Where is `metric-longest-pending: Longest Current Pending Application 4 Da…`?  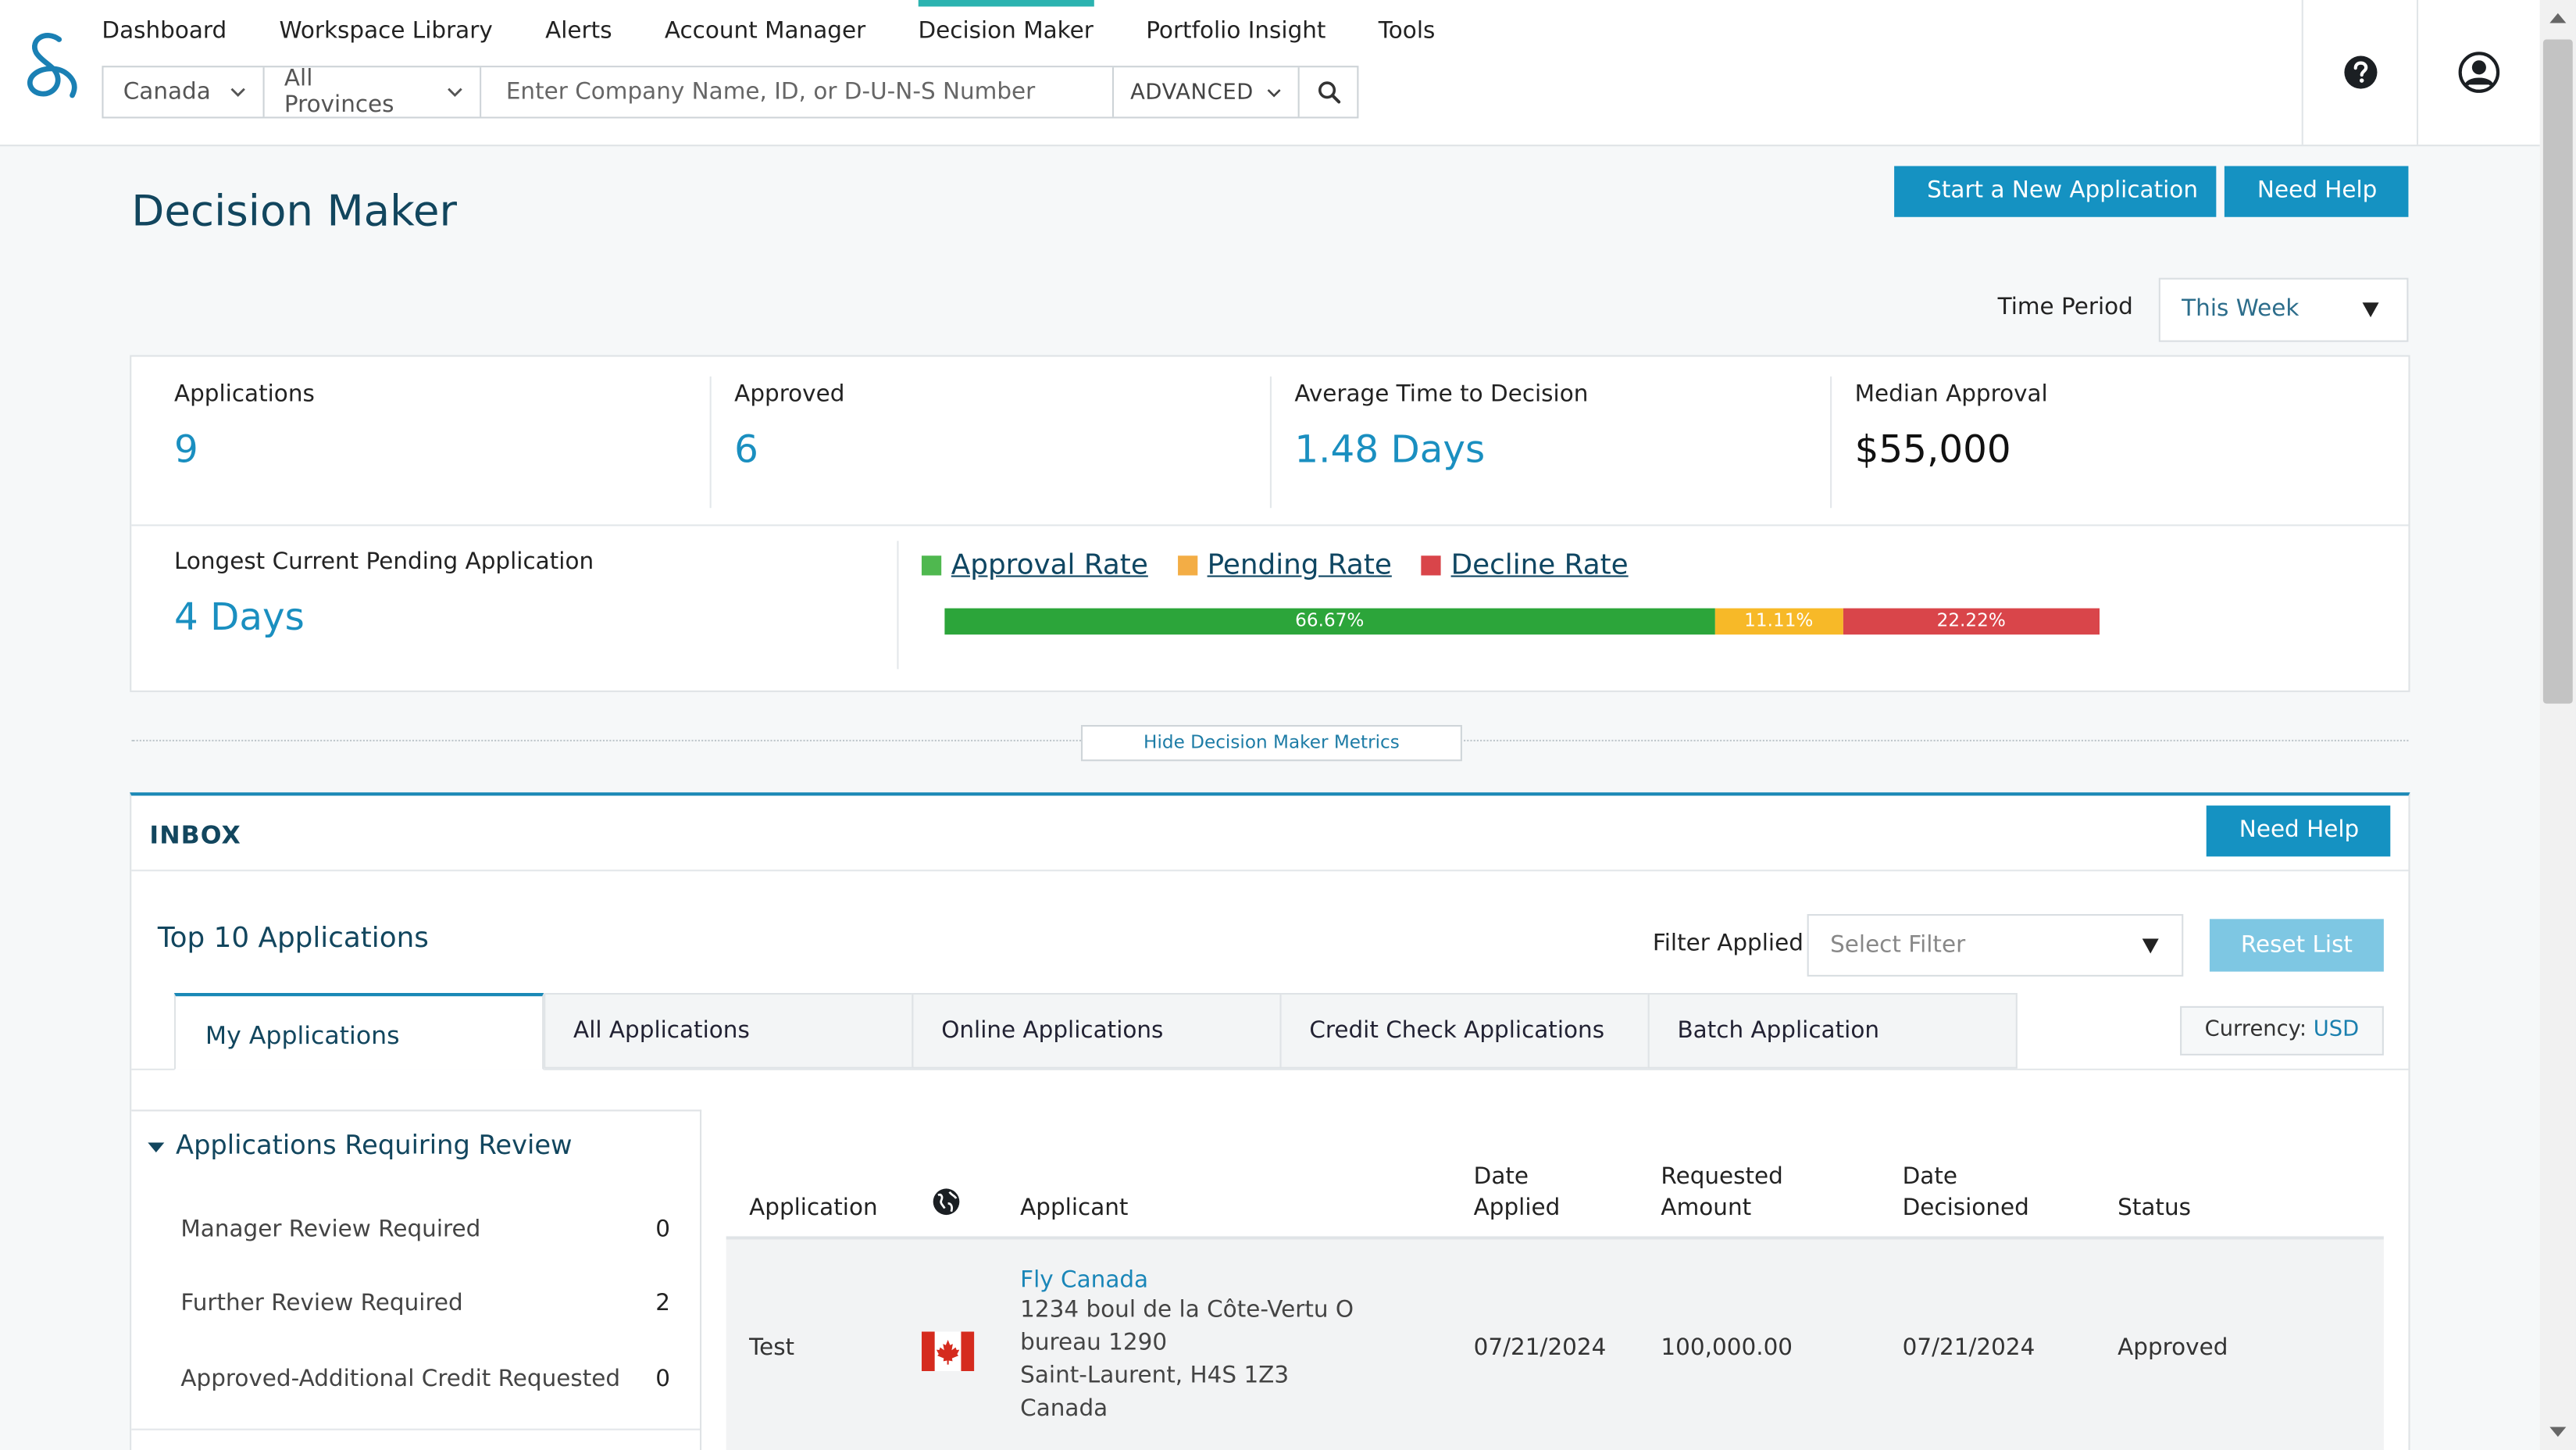
metric-longest-pending: Longest Current Pending Application 4 Da… is located at coordinates (384, 607).